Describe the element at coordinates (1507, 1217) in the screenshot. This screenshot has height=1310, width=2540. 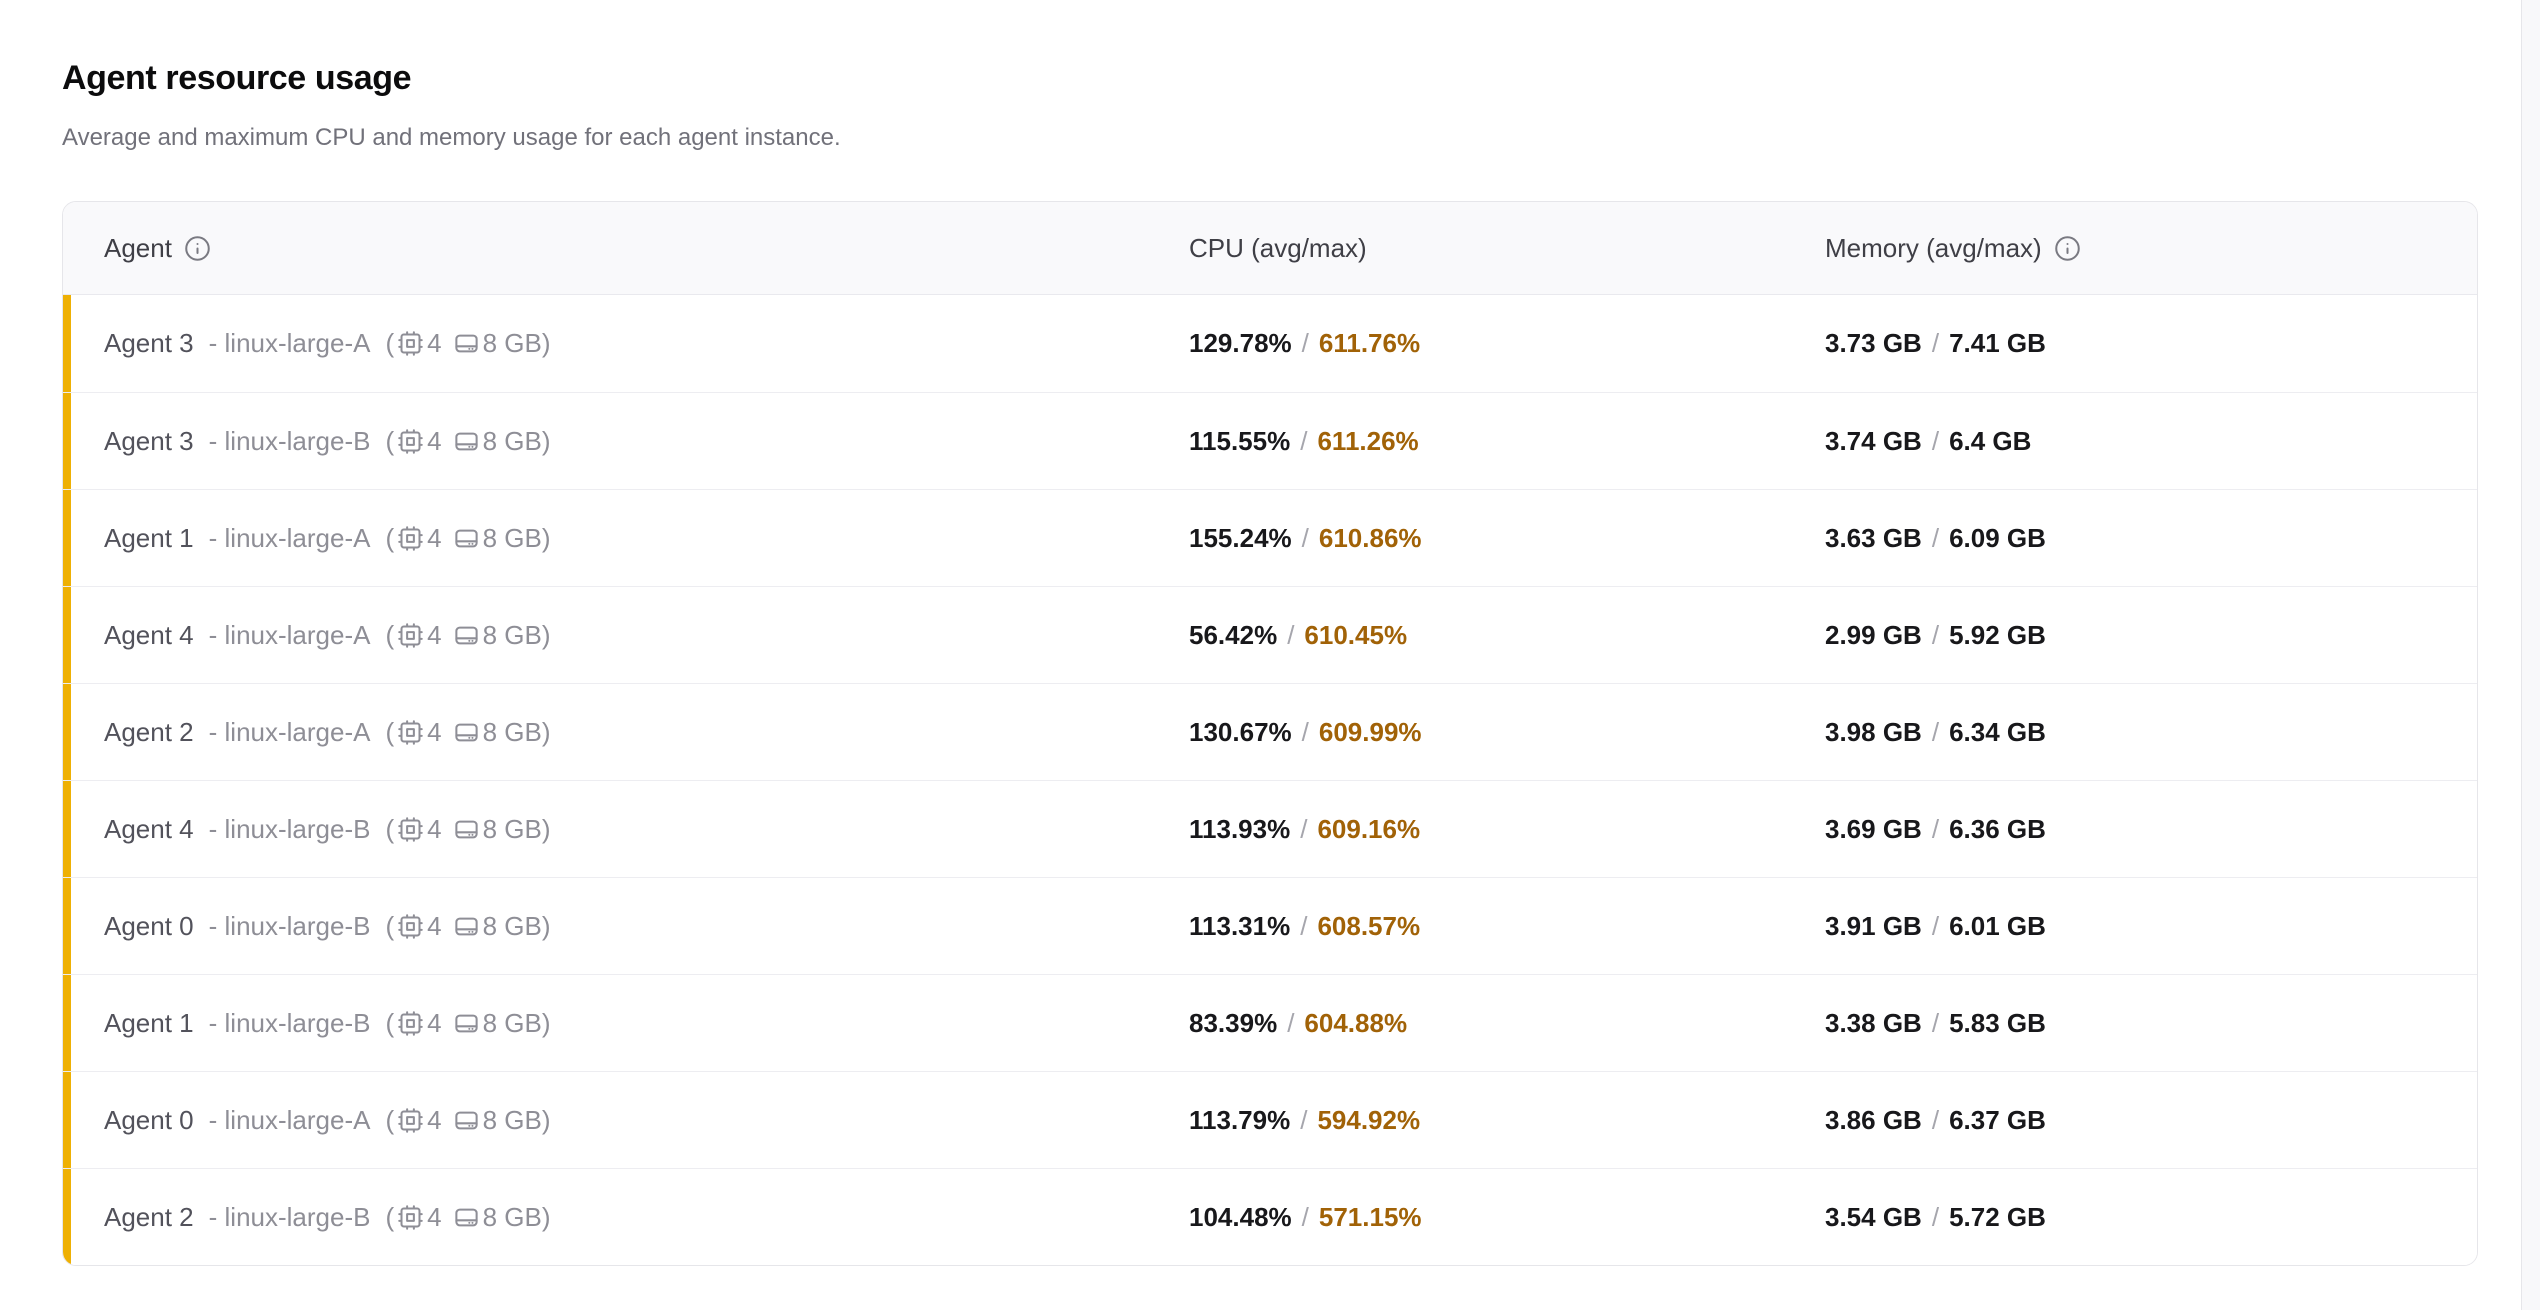
I see `cpu-cell: 104.48% / 571.15%` at that location.